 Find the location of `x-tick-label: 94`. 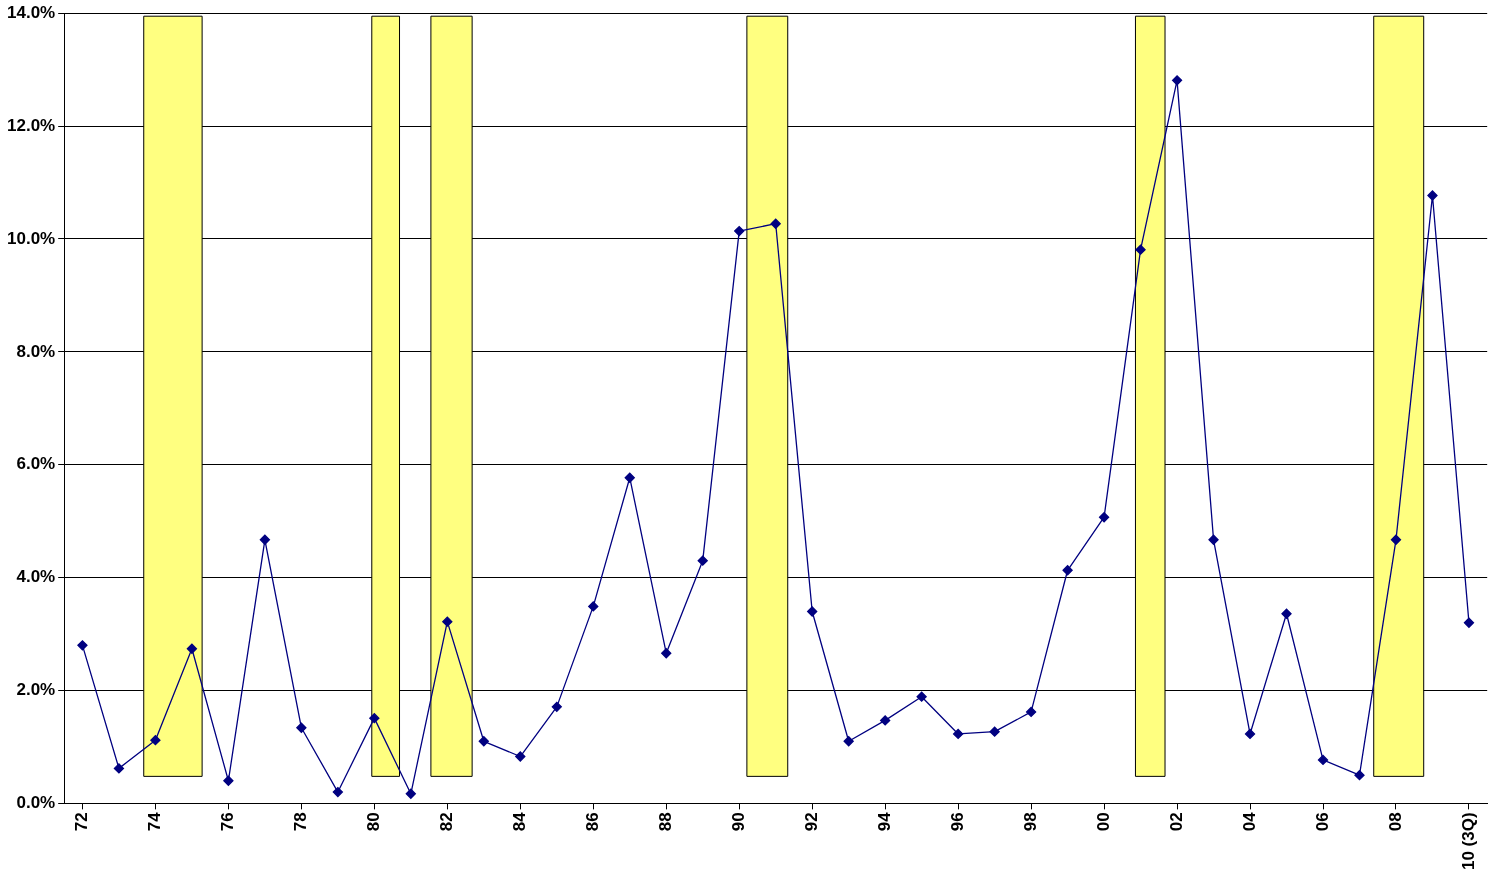

x-tick-label: 94 is located at coordinates (884, 821).